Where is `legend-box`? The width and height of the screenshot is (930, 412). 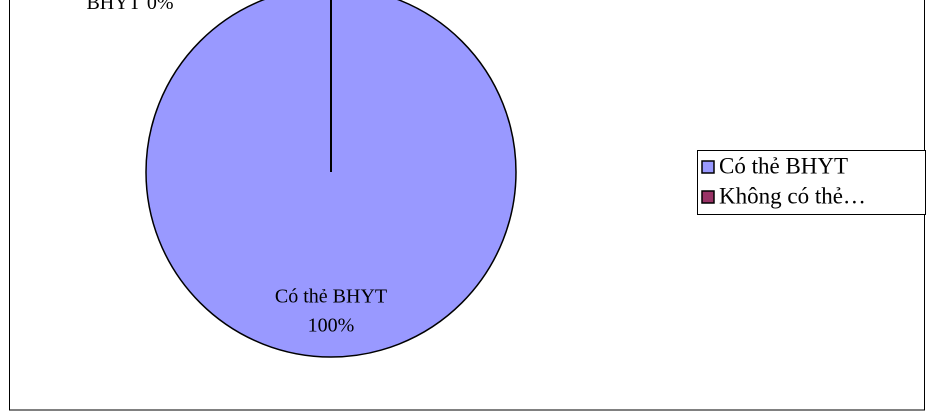
legend-box is located at coordinates (811, 182).